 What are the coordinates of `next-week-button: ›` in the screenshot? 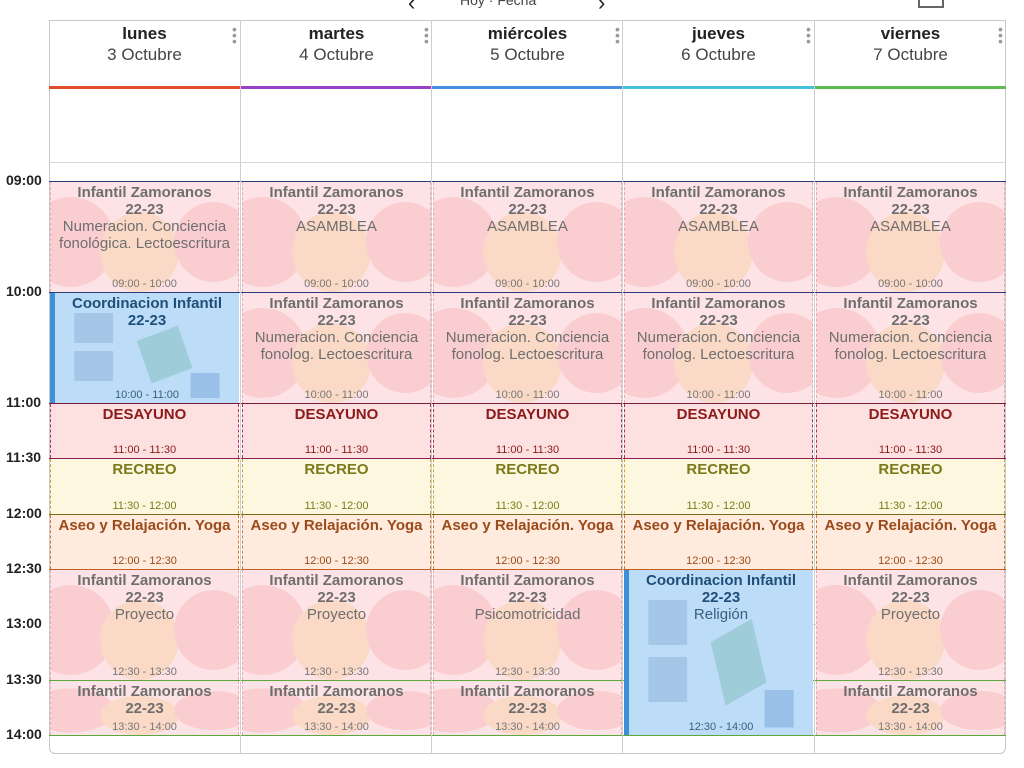 It's located at (602, 7).